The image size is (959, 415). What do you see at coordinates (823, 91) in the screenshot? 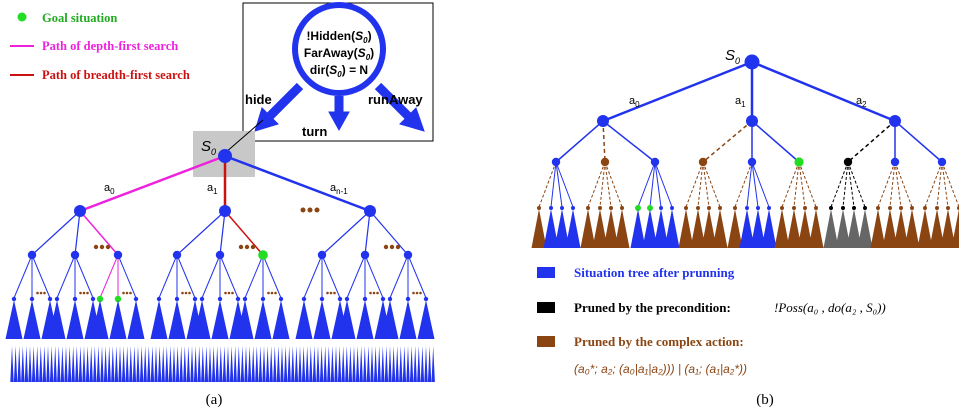
I see `level1-edge` at bounding box center [823, 91].